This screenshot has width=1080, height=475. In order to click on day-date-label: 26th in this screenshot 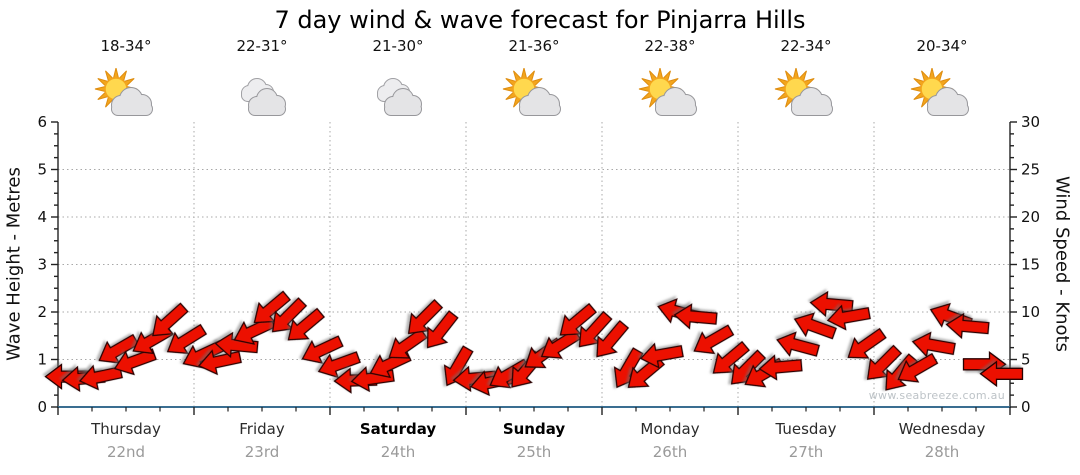, I will do `click(670, 452)`.